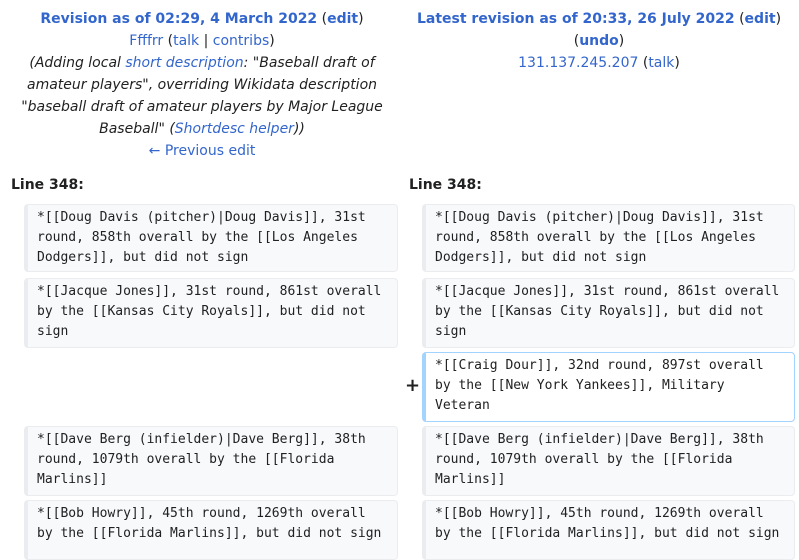 Image resolution: width=799 pixels, height=560 pixels. Describe the element at coordinates (202, 41) in the screenshot. I see `old-revision-user-line: Ffffrr (talk | contribs)` at that location.